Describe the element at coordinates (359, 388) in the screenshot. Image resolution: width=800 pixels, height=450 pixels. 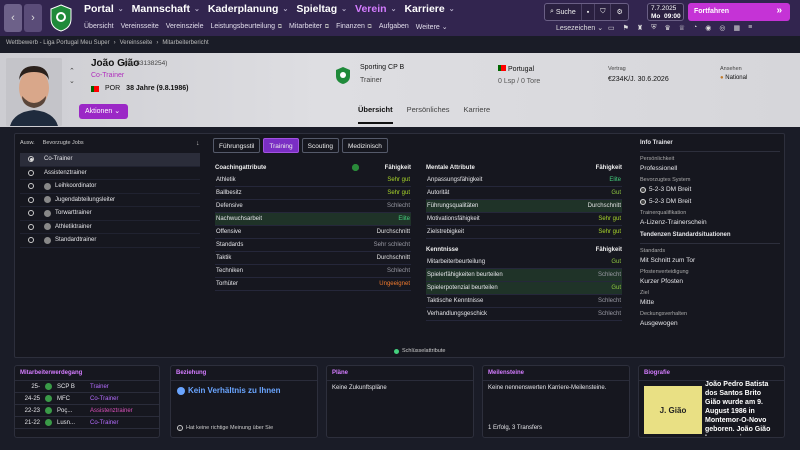
I see `plans-text: Keine Zukunftspläne` at that location.